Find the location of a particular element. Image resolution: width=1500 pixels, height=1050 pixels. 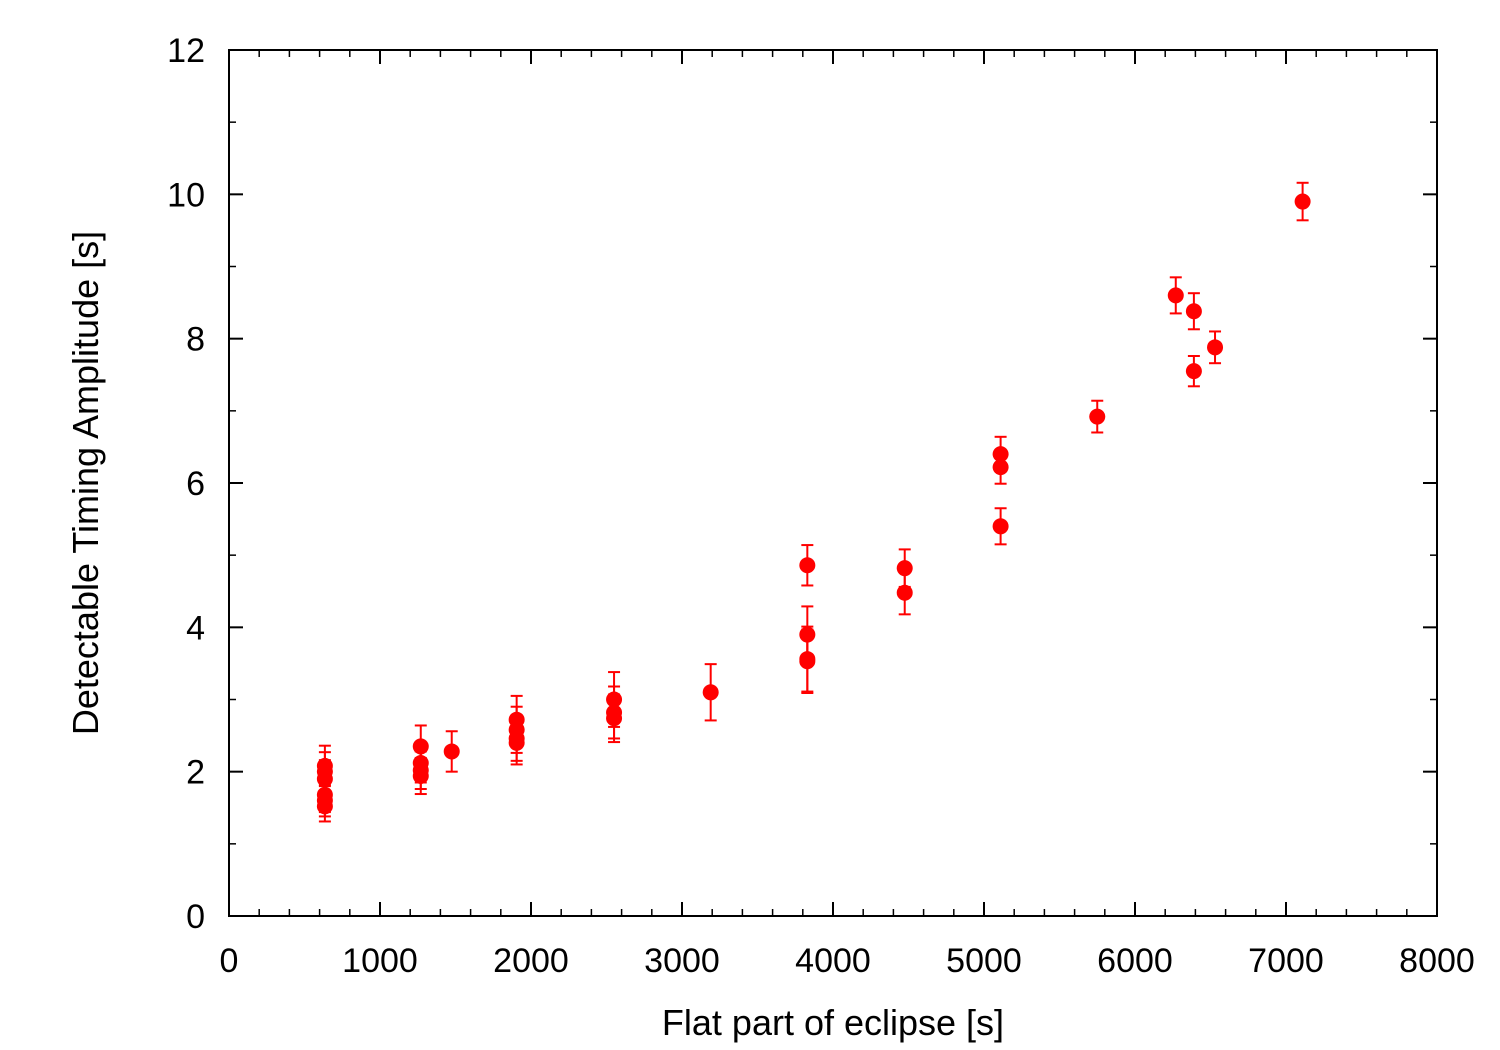

y-tick-label: 8 is located at coordinates (195, 340).